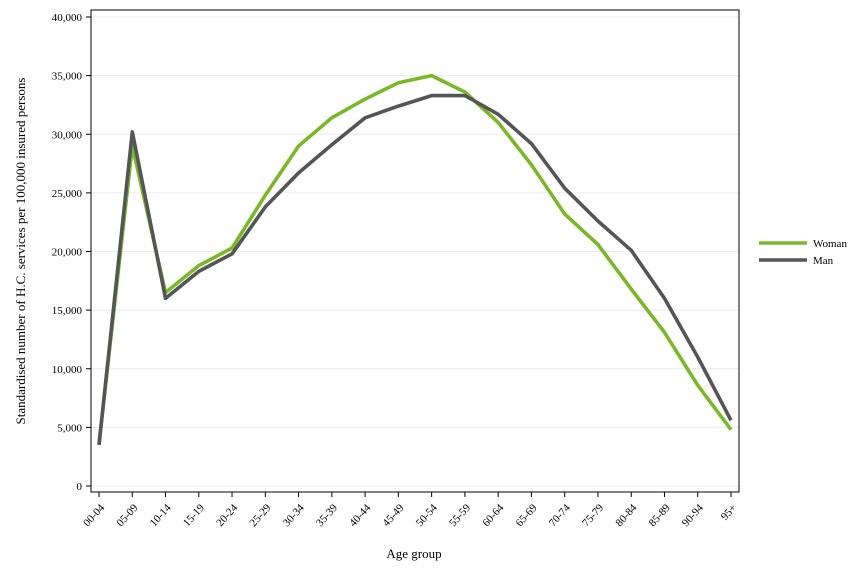 The height and width of the screenshot is (576, 864). I want to click on x-tick-label: 30-34, so click(294, 515).